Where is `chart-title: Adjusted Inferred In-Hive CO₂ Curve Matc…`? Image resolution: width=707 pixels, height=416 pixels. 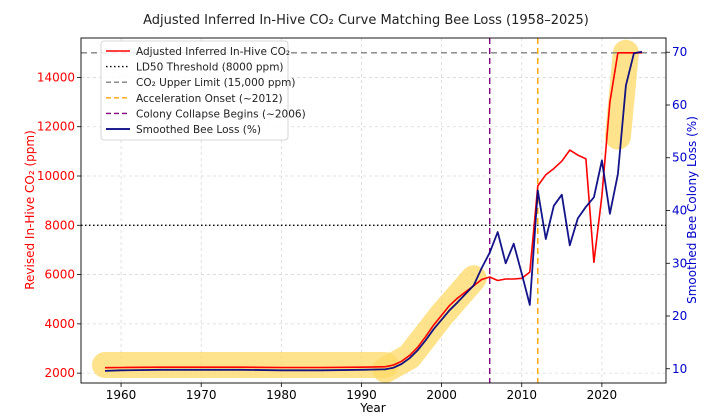 chart-title: Adjusted Inferred In-Hive CO₂ Curve Matc… is located at coordinates (366, 20).